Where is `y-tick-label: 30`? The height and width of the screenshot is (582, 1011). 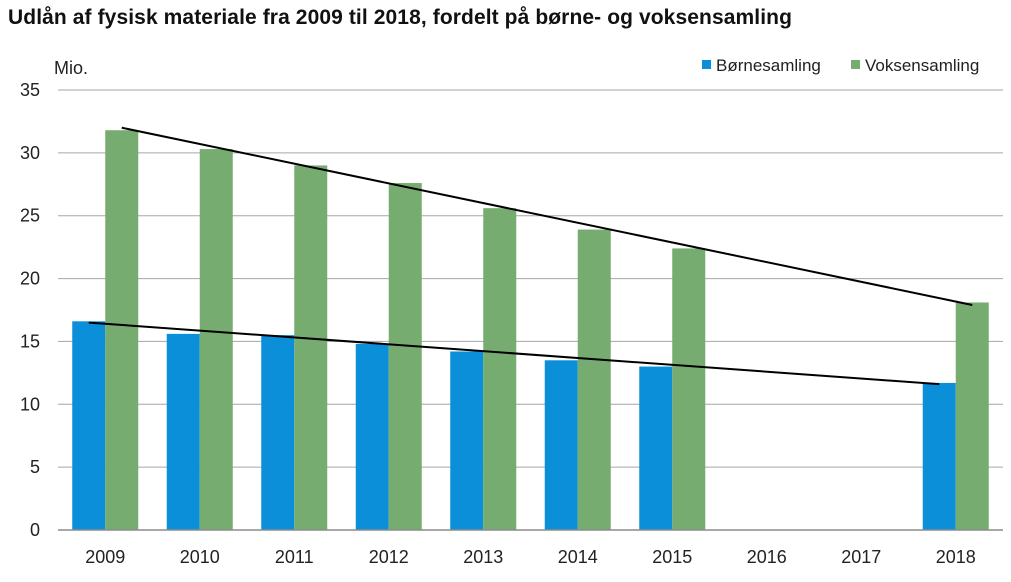
y-tick-label: 30 is located at coordinates (30, 153).